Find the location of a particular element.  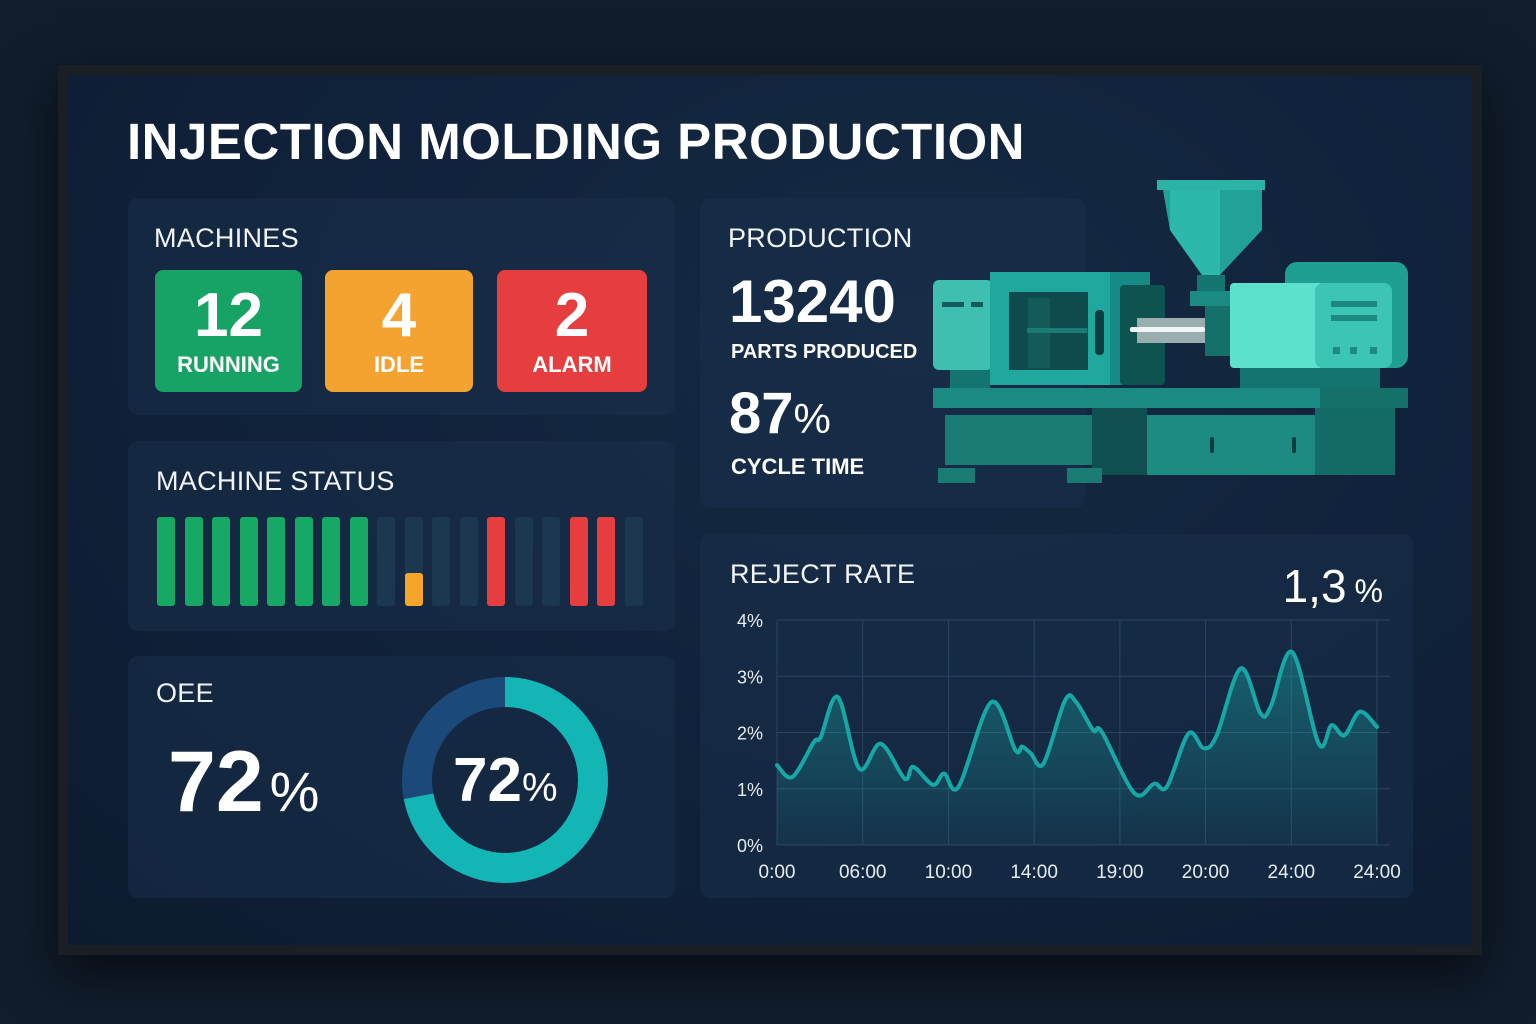

idle-label: IDLE is located at coordinates (399, 364).